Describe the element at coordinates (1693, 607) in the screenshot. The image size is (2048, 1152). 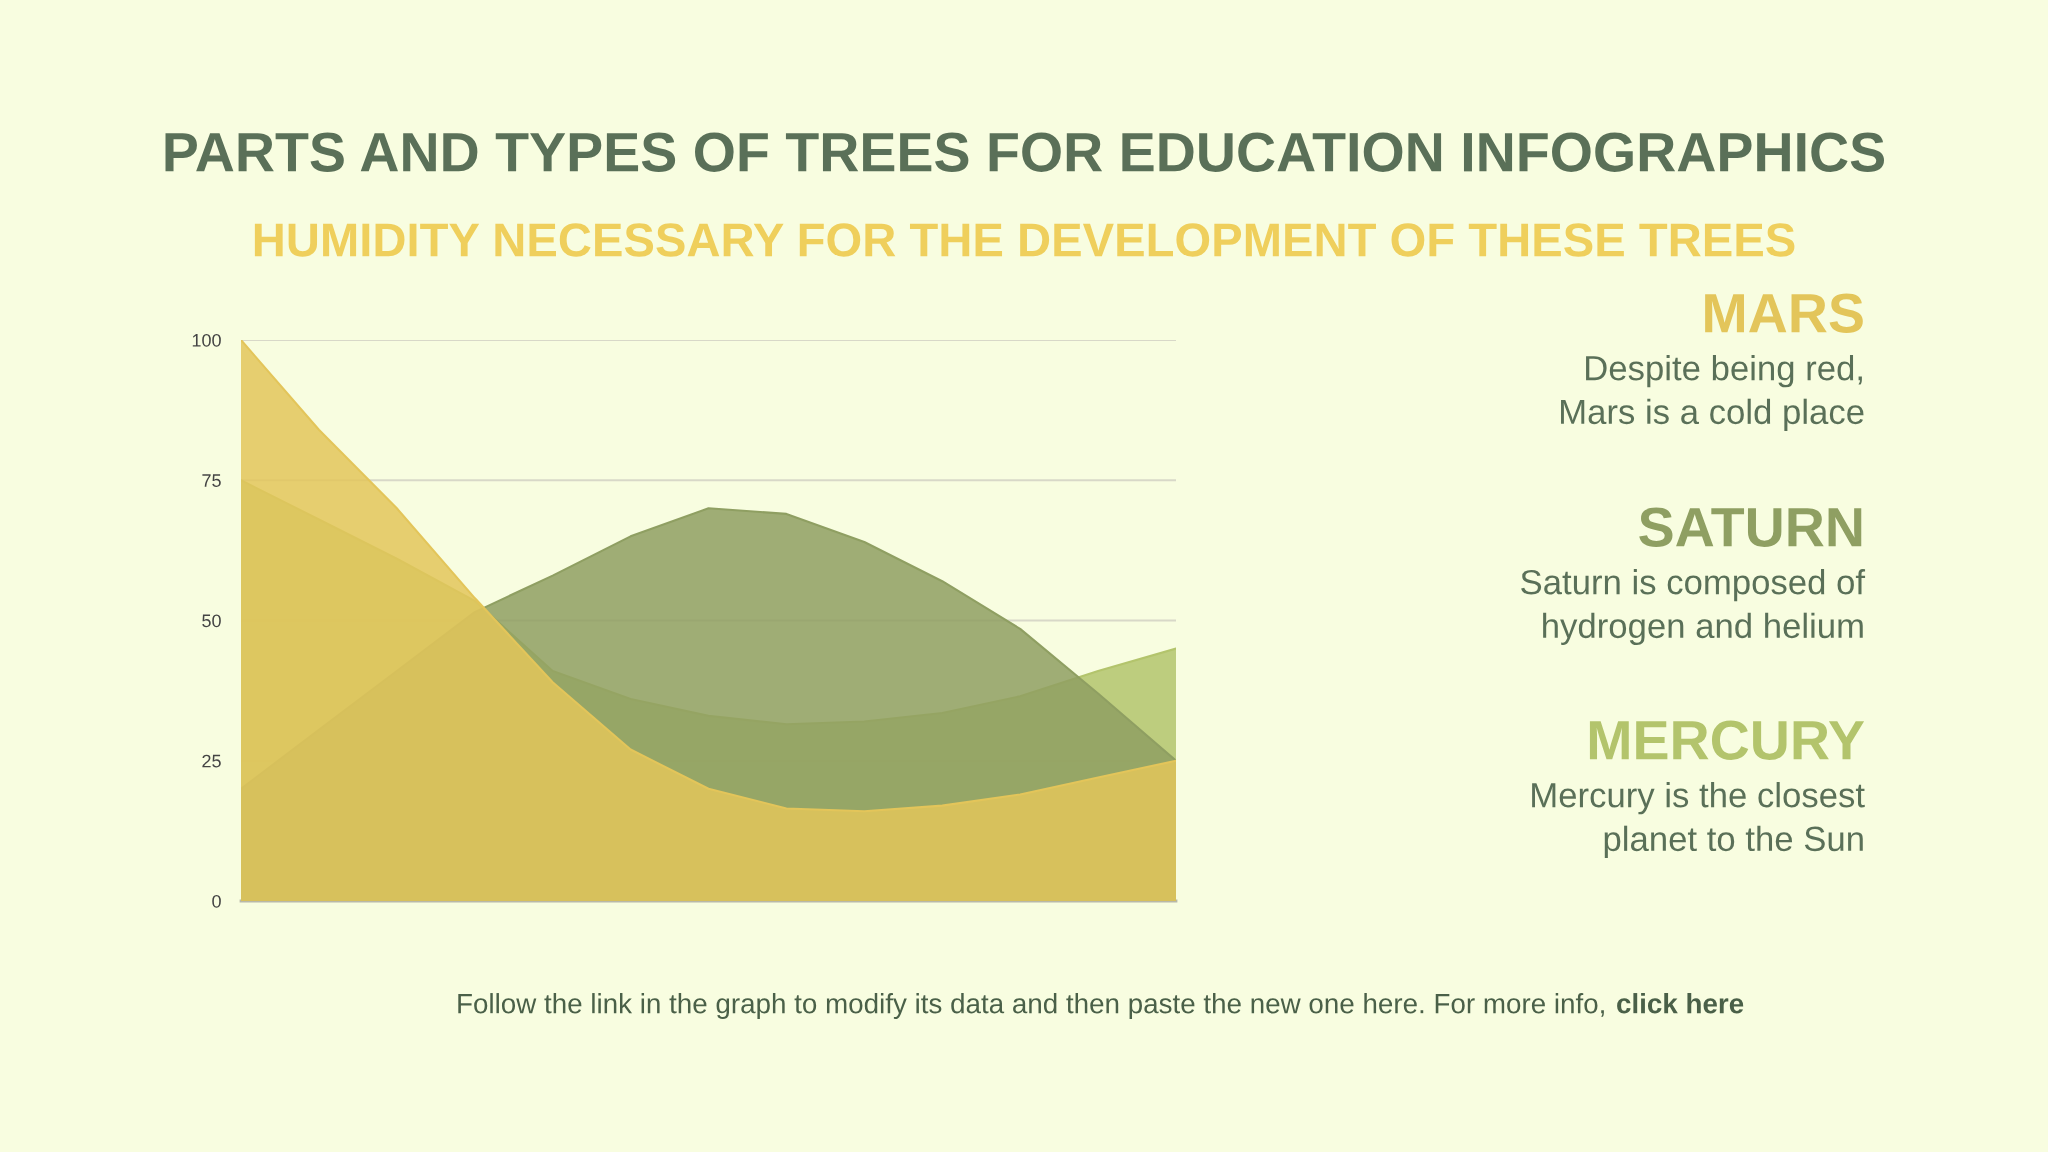
I see `text: Saturn is composed of hydrogen and helium` at that location.